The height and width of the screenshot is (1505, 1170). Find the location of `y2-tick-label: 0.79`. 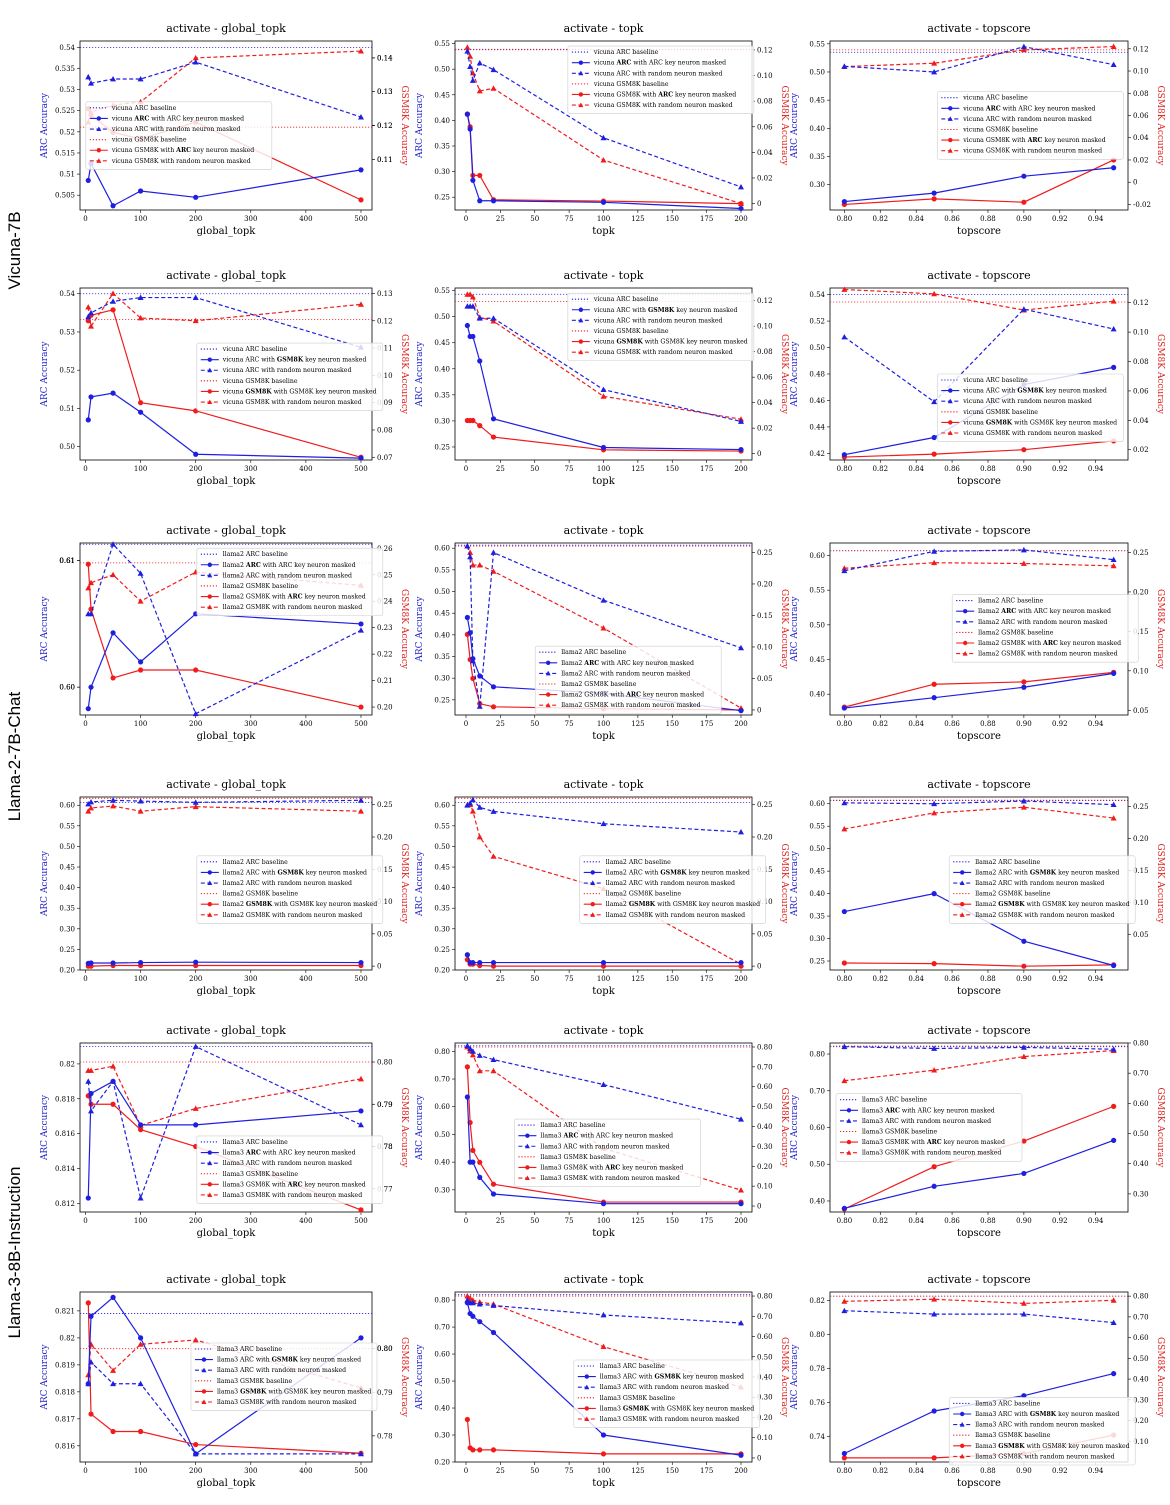

y2-tick-label: 0.79 is located at coordinates (385, 1393).